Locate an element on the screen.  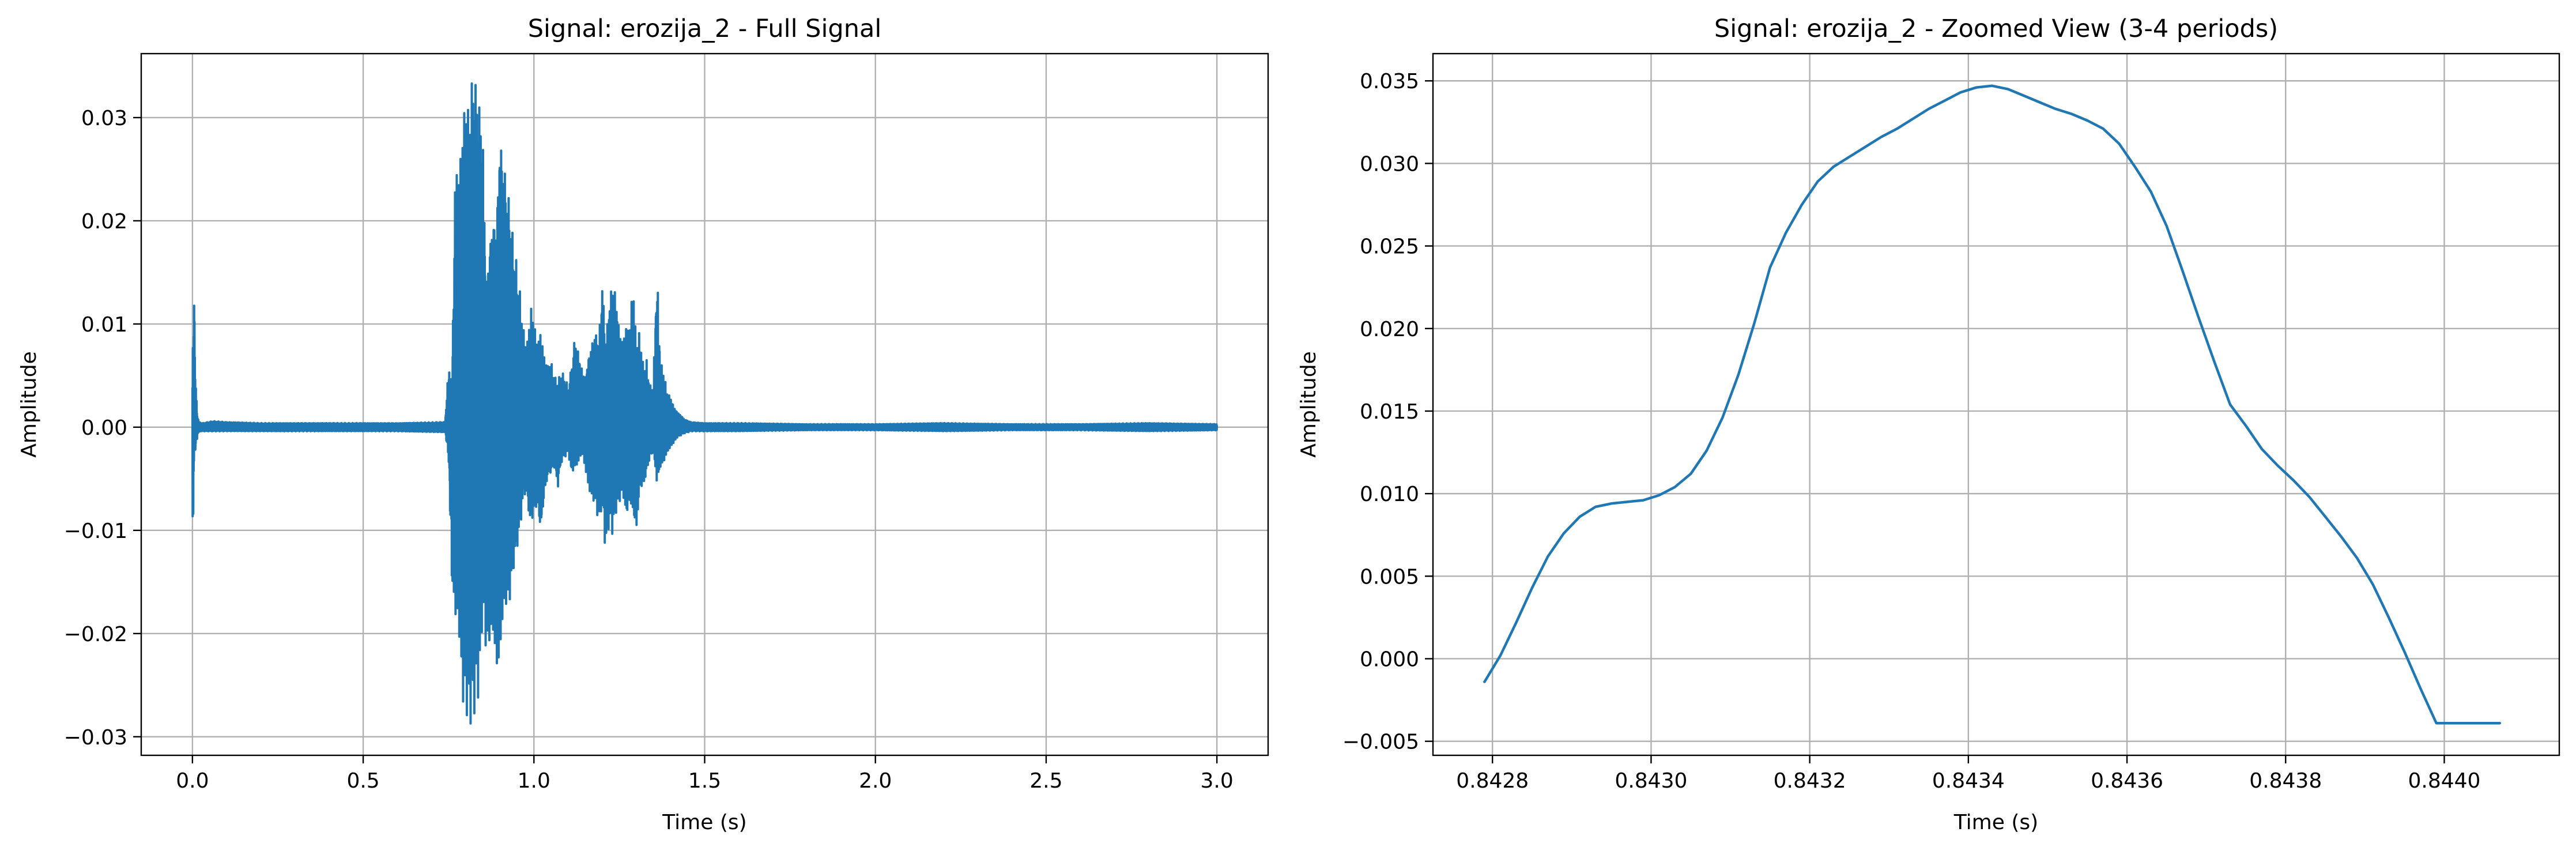
y-tick-label: 0.015 is located at coordinates (1389, 412).